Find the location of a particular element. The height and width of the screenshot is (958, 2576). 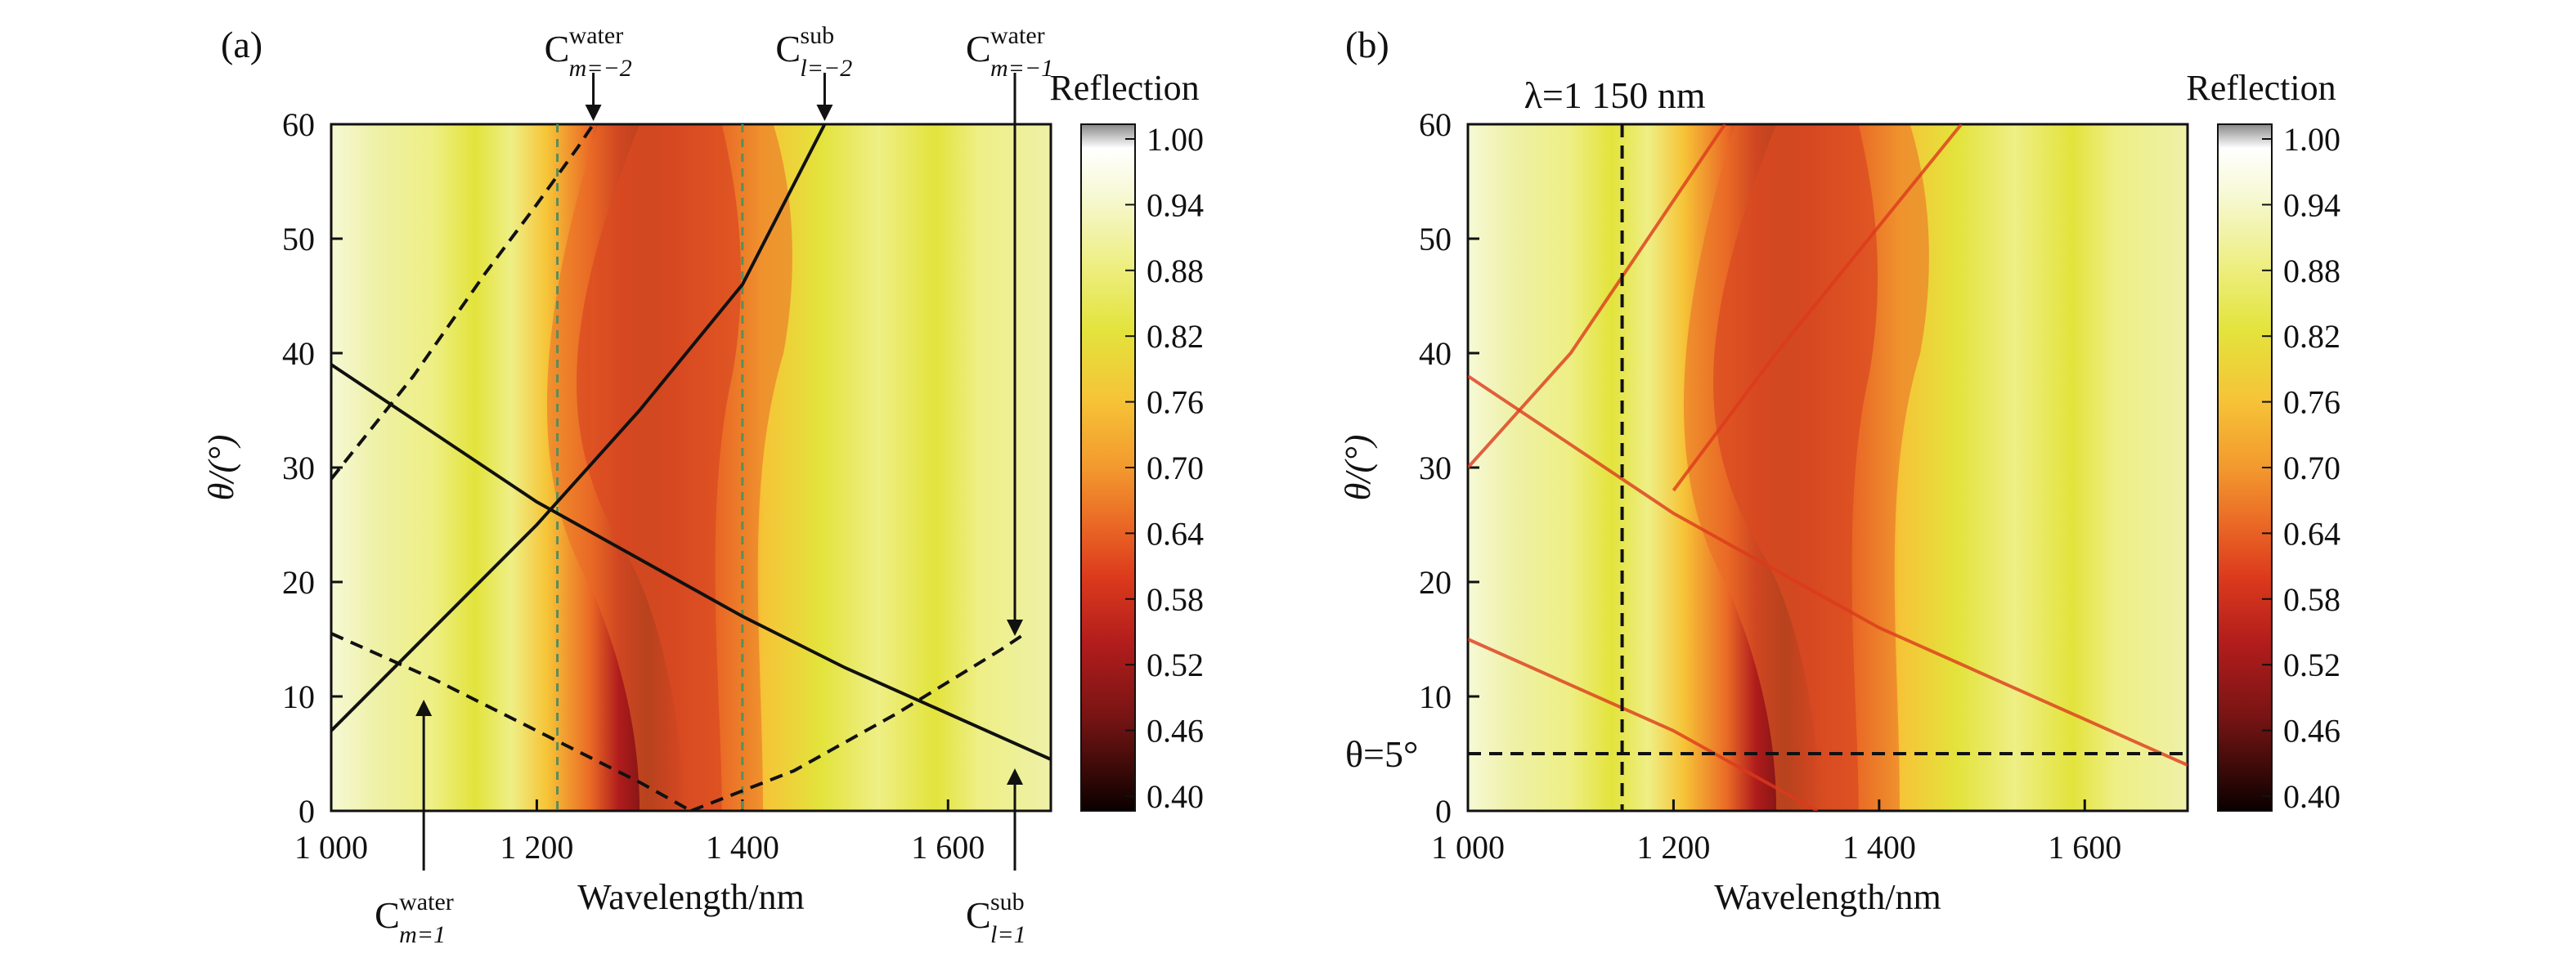

annotation-subscript: l=1 is located at coordinates (1008, 934).